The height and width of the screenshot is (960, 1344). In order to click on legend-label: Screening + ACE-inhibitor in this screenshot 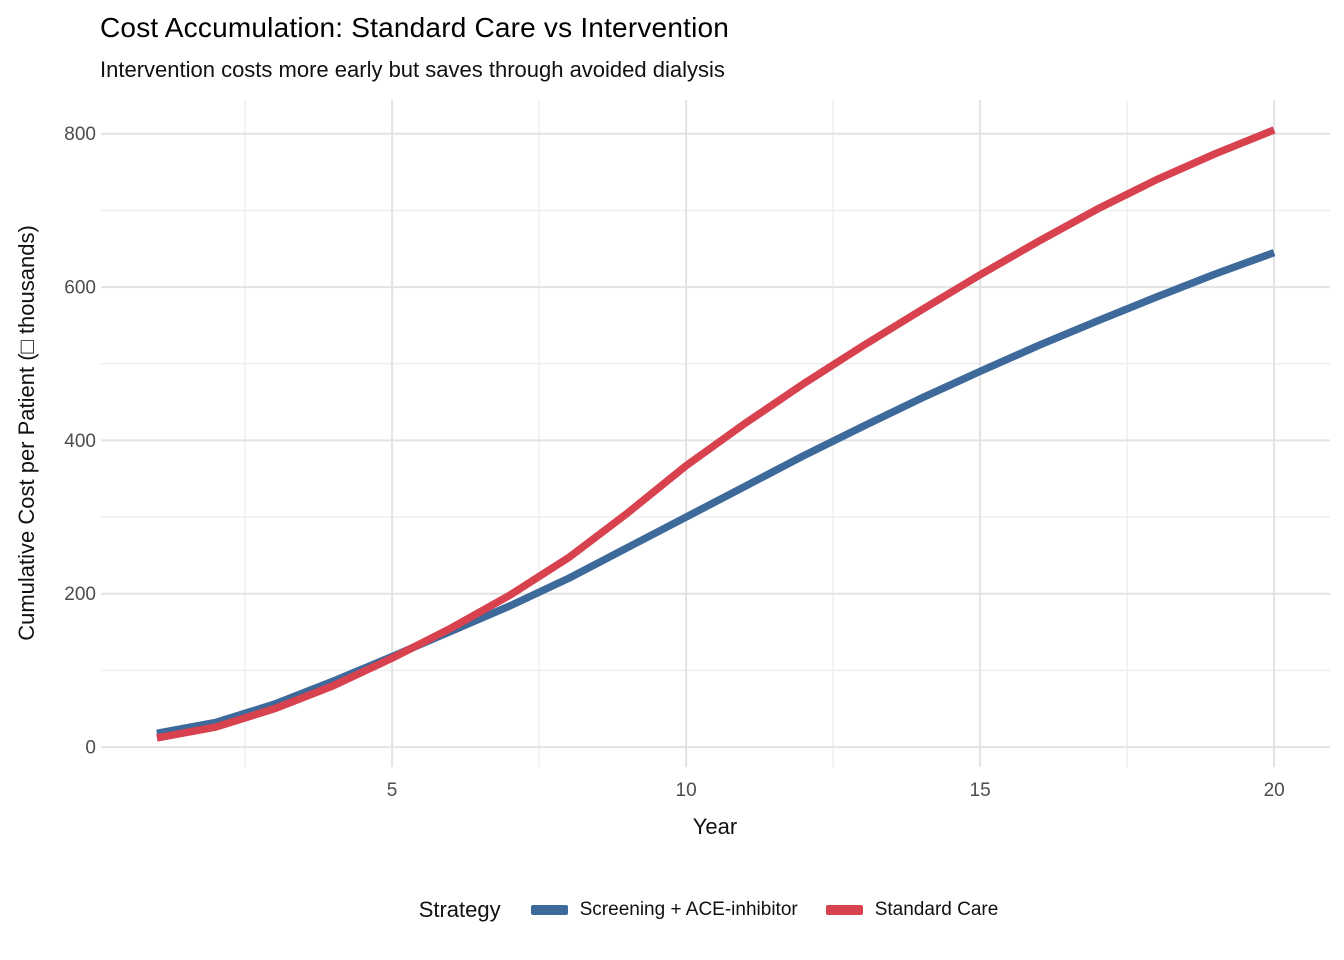, I will do `click(688, 909)`.